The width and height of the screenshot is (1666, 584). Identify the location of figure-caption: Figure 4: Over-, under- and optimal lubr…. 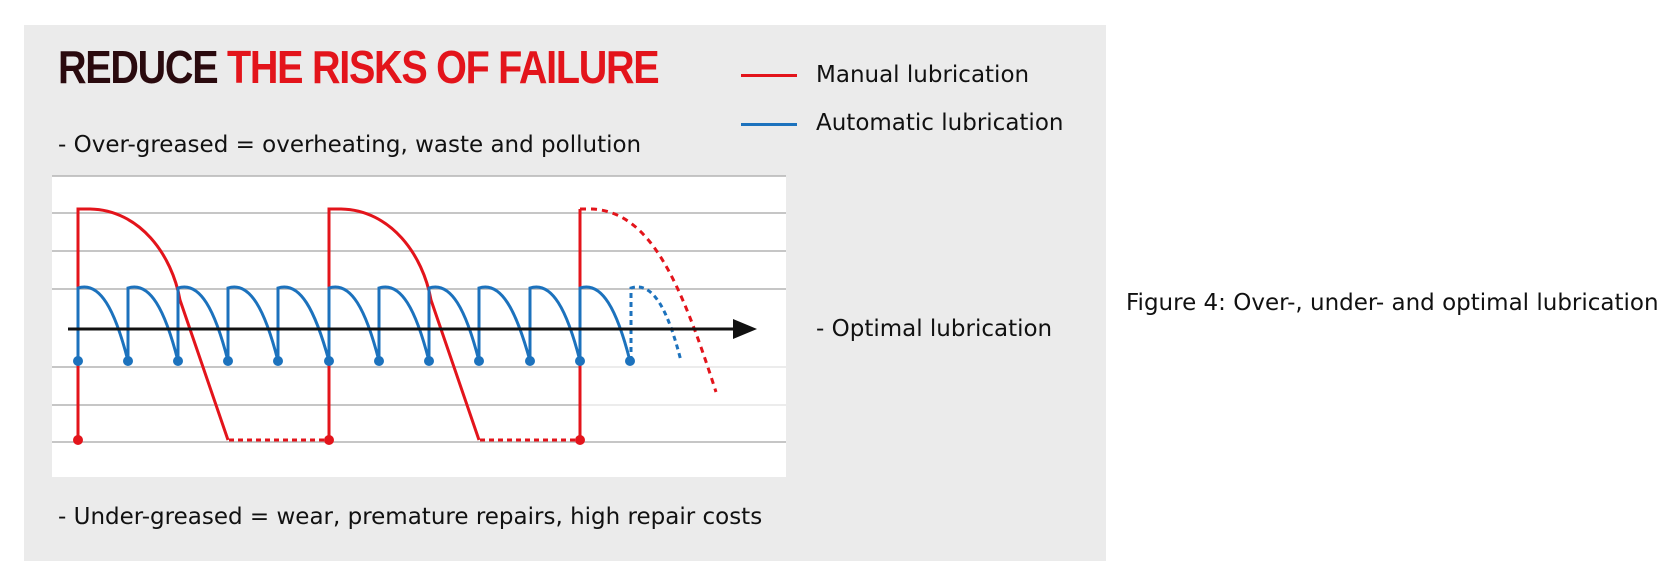
(1392, 303).